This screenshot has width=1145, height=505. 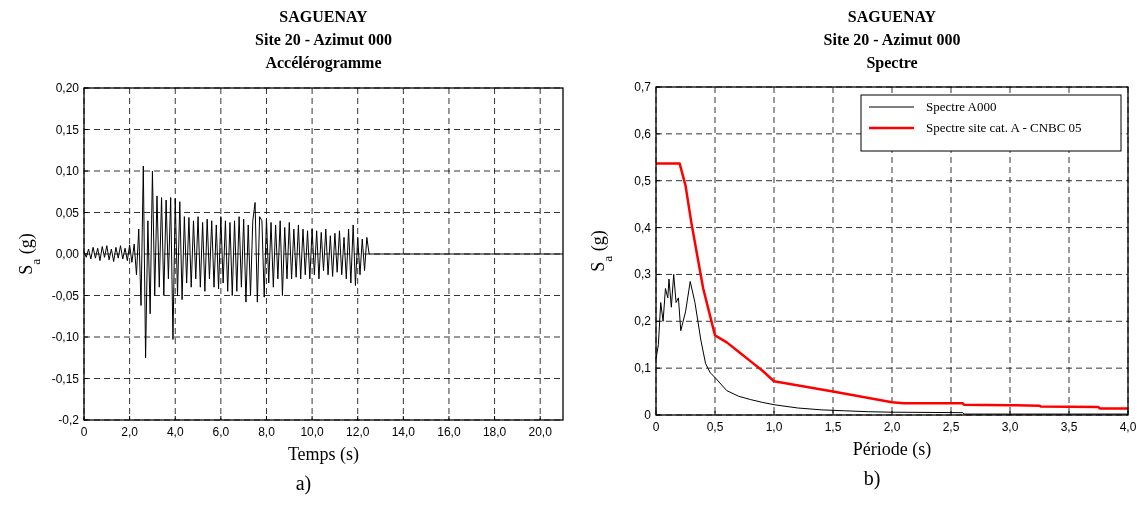 I want to click on y-tick-label: -0,05, so click(x=65, y=295).